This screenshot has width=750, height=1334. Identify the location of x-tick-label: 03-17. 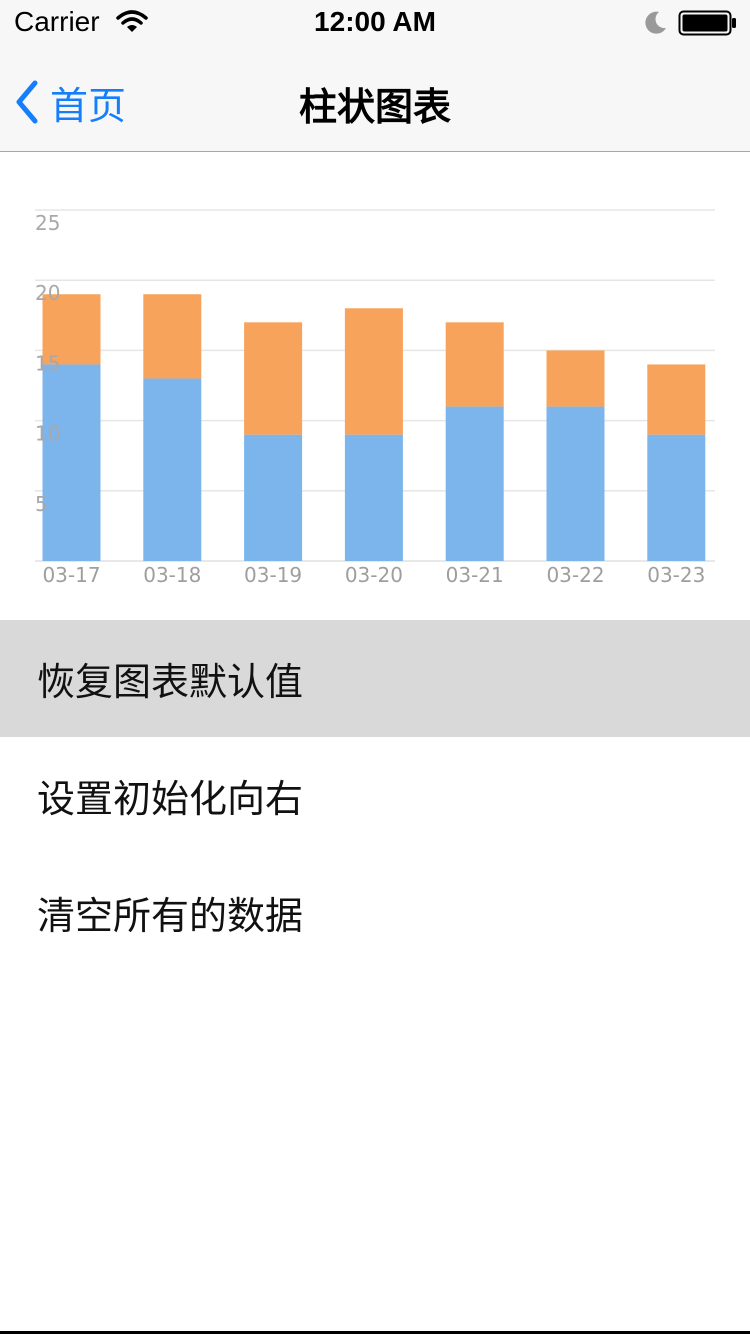
(71, 575).